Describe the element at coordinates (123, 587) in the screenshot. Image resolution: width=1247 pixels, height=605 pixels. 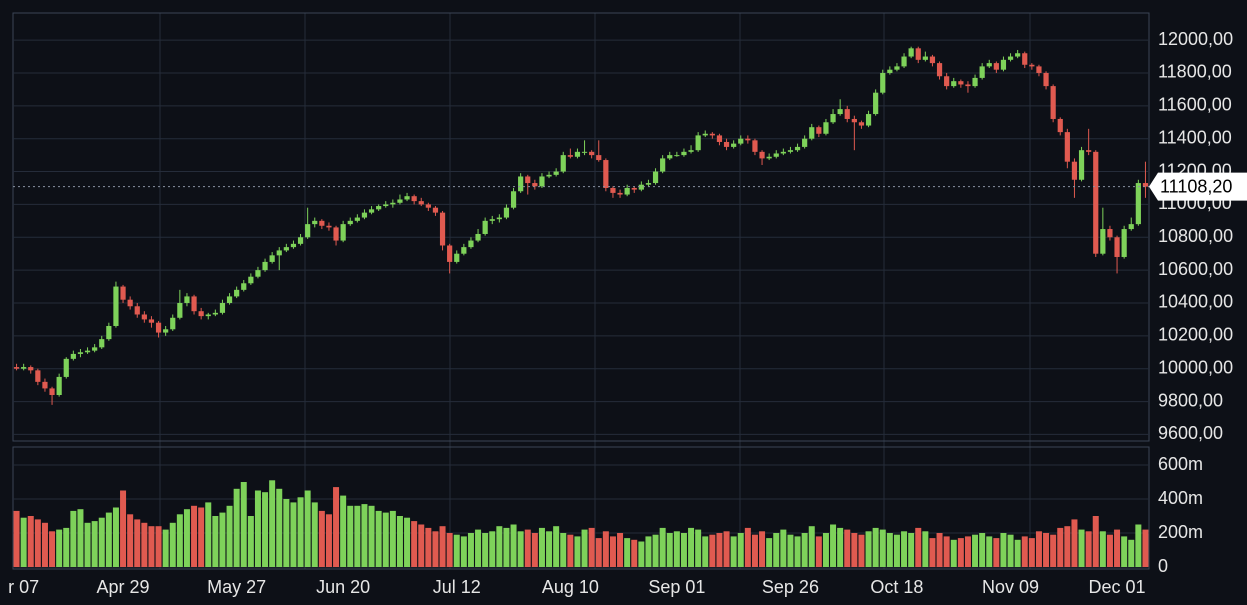
I see `x-tick-label: Apr 29` at that location.